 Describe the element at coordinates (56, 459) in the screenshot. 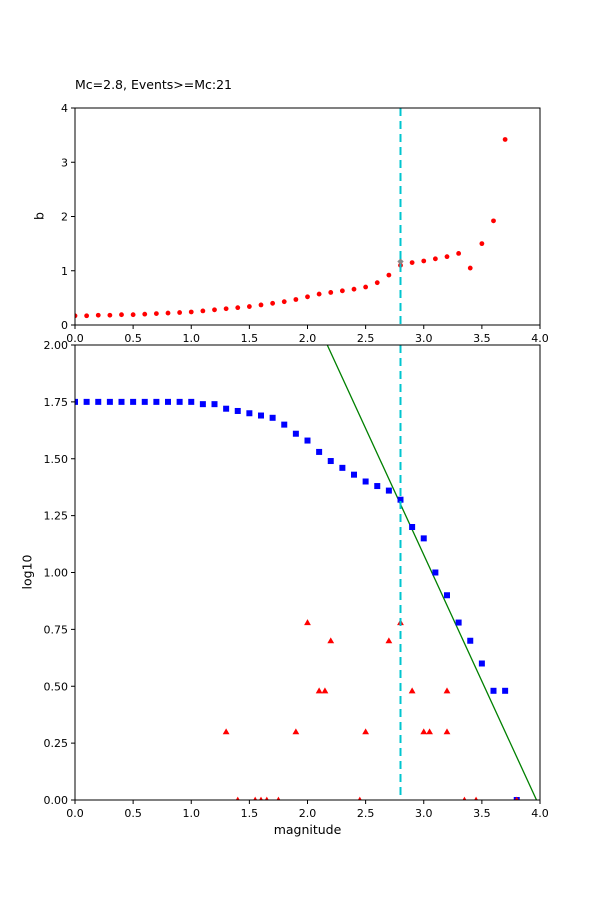

I see `y-tick-label: 1.50` at that location.